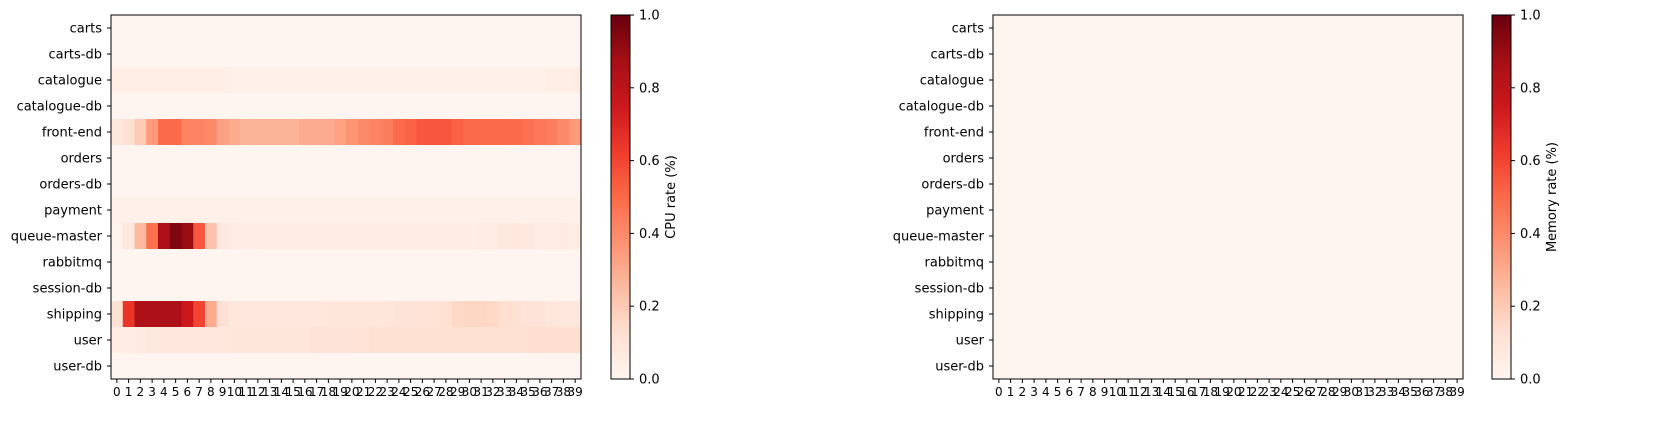 The image size is (1654, 434). I want to click on x-tick-label: 12, so click(1139, 392).